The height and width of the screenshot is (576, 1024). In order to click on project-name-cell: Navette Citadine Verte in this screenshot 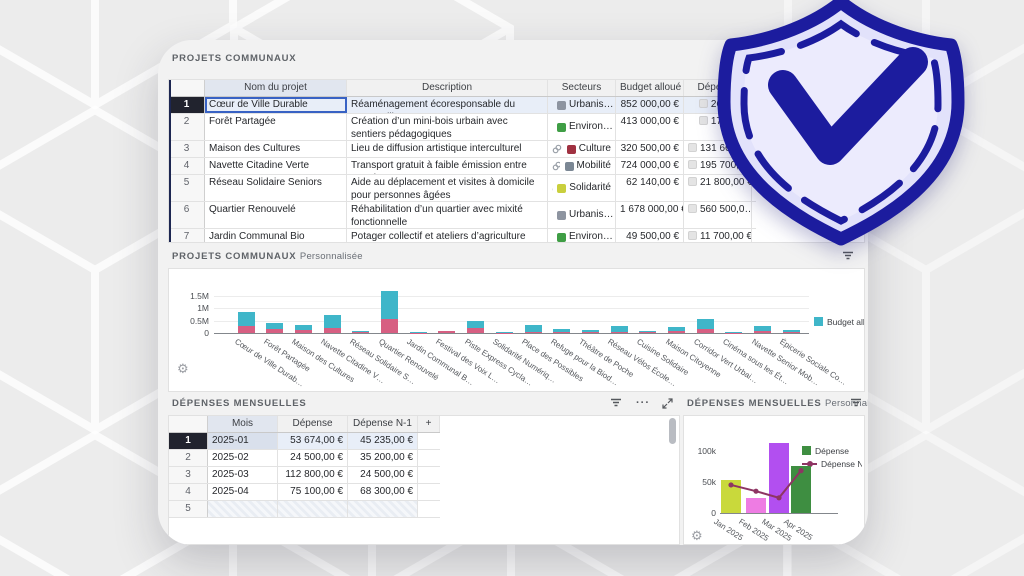, I will do `click(276, 166)`.